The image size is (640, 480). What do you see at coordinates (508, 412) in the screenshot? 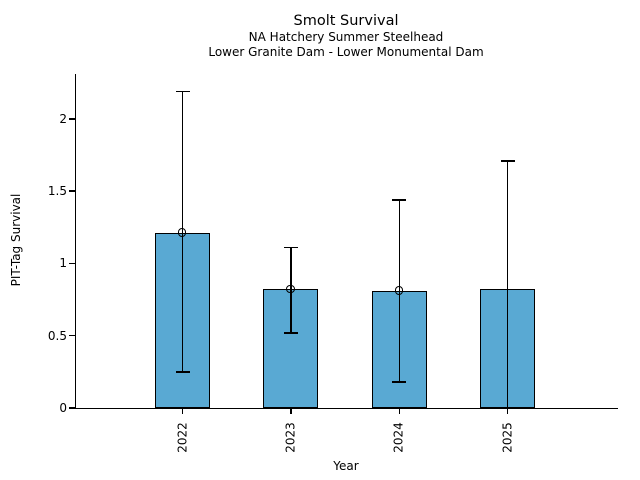
I see `x-tick-mark-2025` at bounding box center [508, 412].